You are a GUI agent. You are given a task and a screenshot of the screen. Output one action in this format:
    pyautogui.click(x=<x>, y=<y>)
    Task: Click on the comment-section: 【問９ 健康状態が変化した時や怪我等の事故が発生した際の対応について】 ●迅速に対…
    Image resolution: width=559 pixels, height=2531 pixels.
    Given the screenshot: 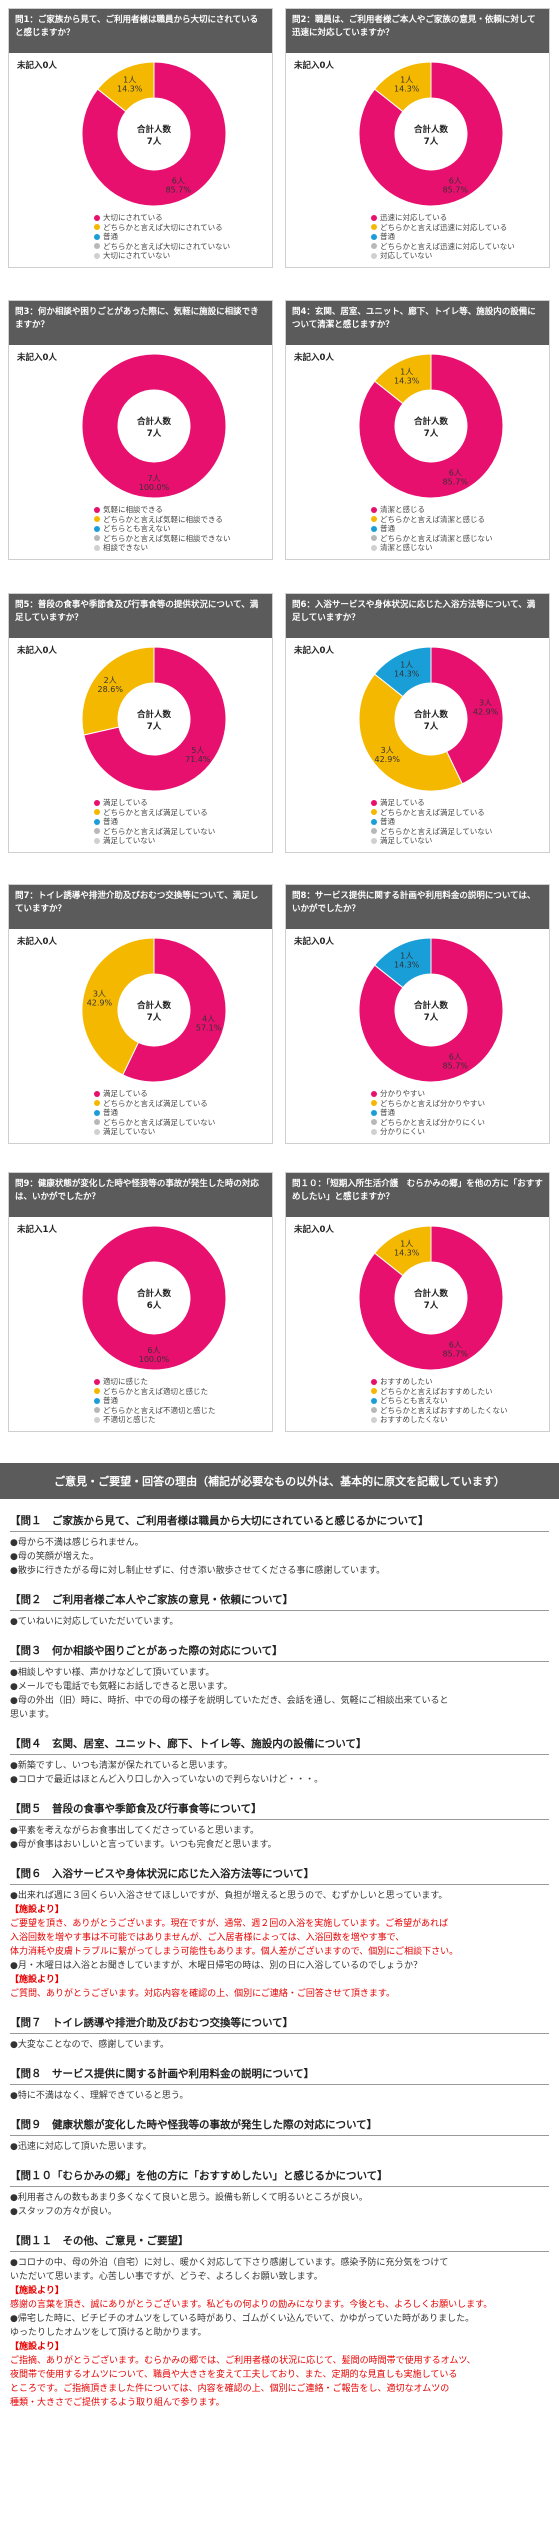 What is the action you would take?
    pyautogui.click(x=279, y=2135)
    